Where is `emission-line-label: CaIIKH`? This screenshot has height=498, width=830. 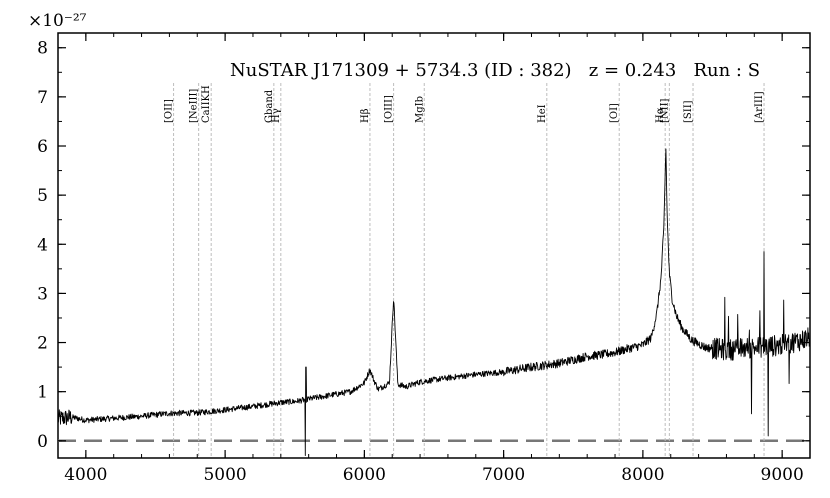
emission-line-label: CaIIKH is located at coordinates (206, 104).